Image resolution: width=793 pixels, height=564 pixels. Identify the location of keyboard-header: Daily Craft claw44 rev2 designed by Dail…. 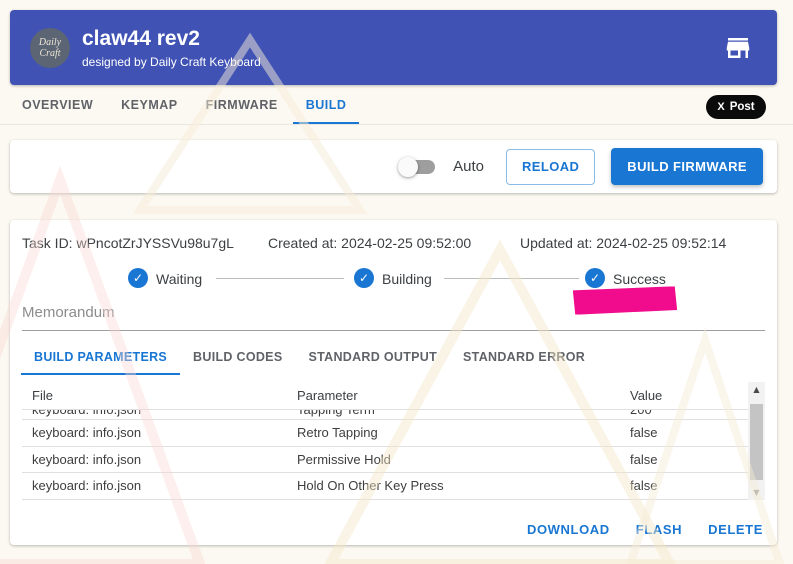
(393, 47).